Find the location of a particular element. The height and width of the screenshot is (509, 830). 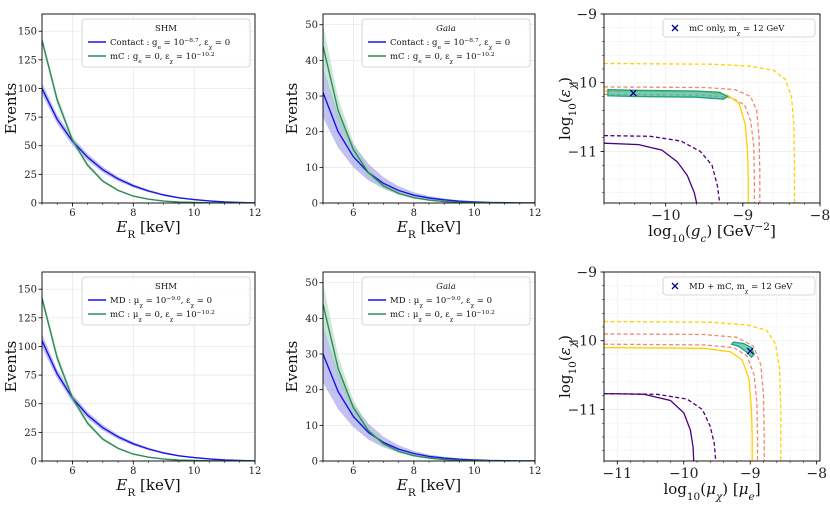

y-tick-label: 30 is located at coordinates (311, 97).